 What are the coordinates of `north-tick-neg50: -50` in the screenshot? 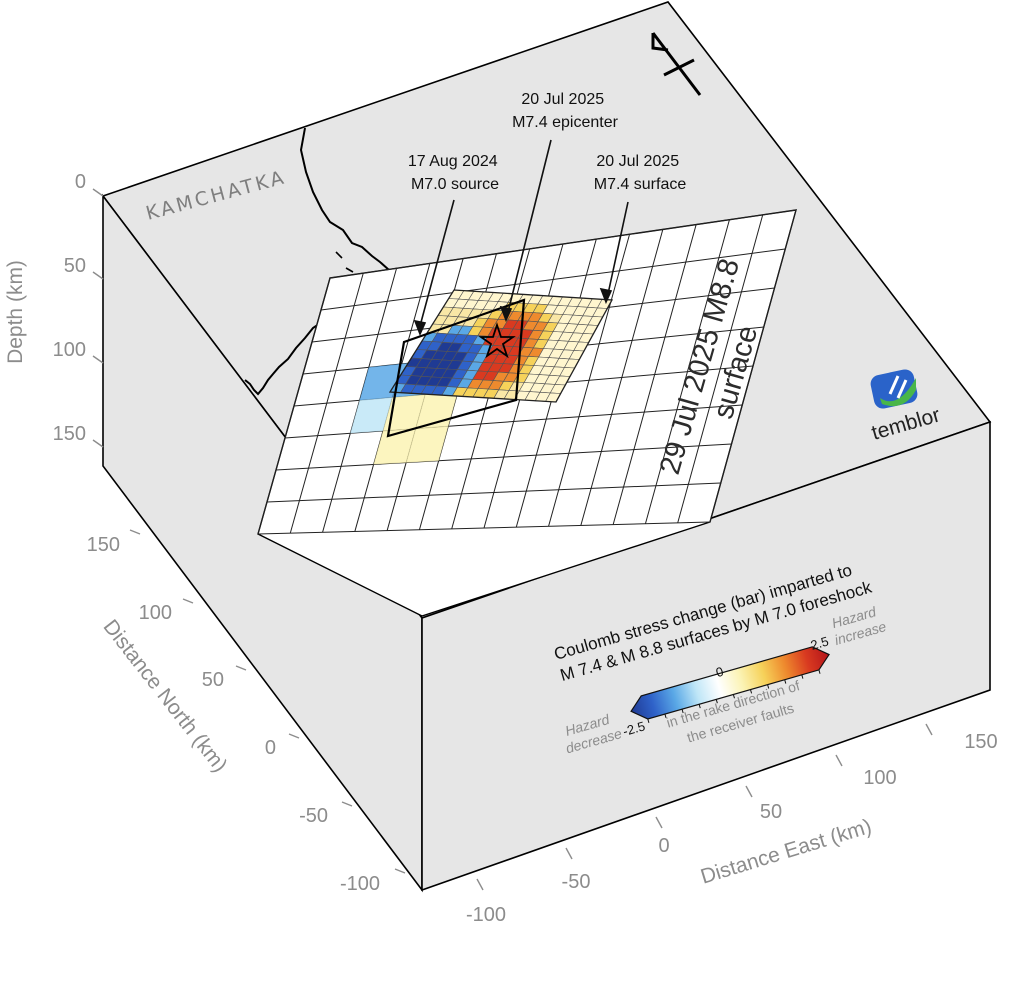 It's located at (313, 816).